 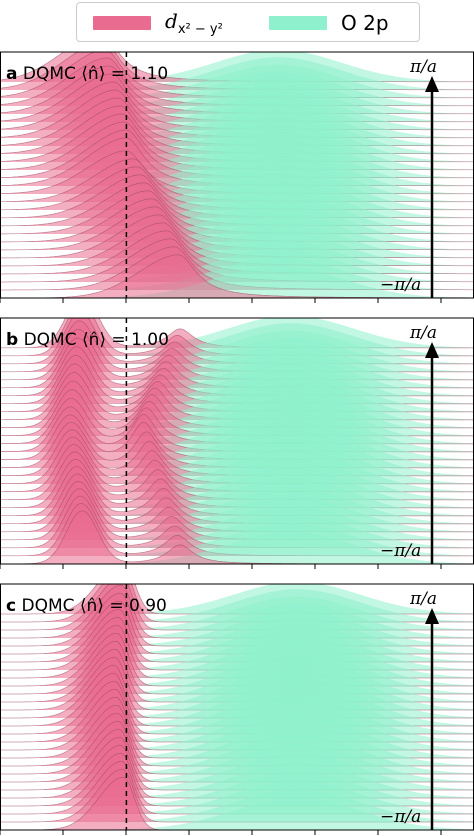 I want to click on legend-label-o2p: O 2p, so click(x=365, y=23).